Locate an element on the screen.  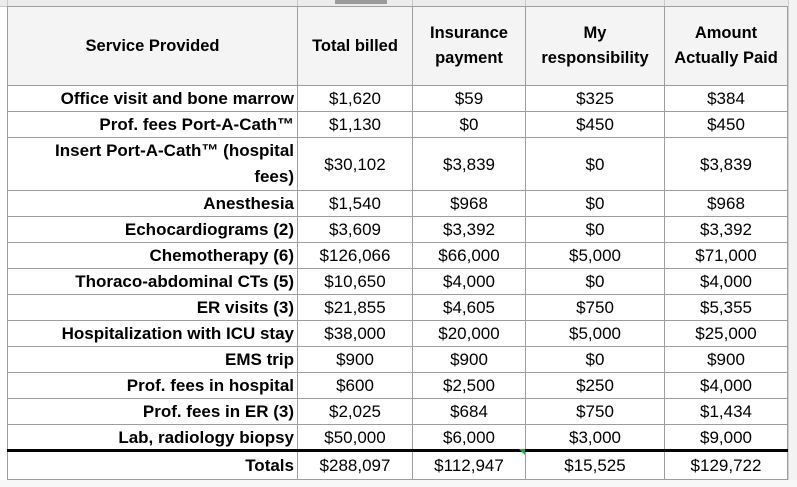
cell-service: Lab, radiology biopsy is located at coordinates (152, 437).